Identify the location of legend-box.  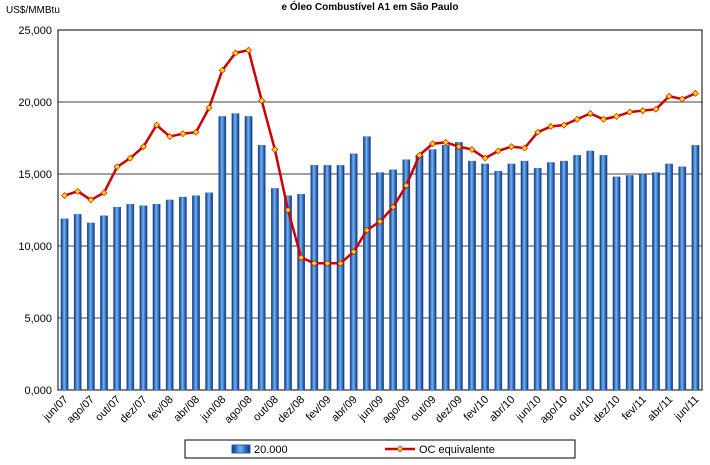
(380, 449).